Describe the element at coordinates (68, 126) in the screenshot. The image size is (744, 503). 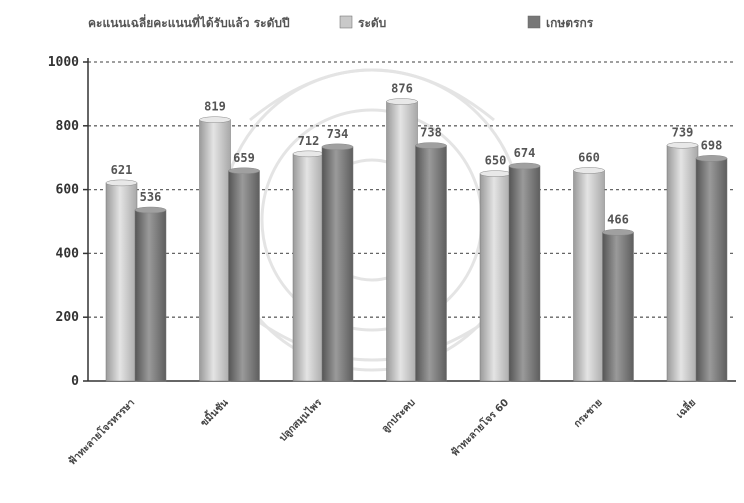
I see `y-tick-label: 800` at that location.